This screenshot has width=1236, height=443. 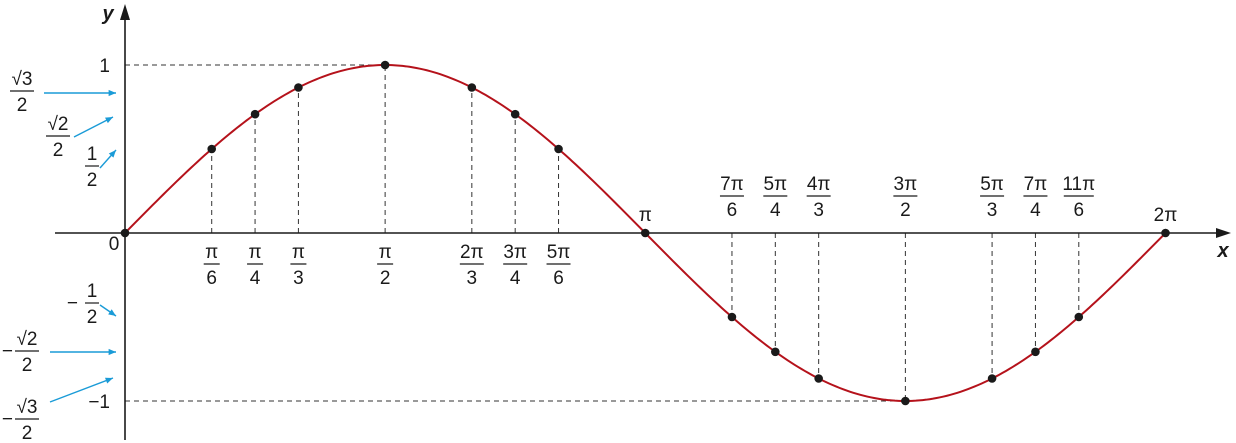 I want to click on x-tick-fraction: 3π4, so click(x=515, y=265).